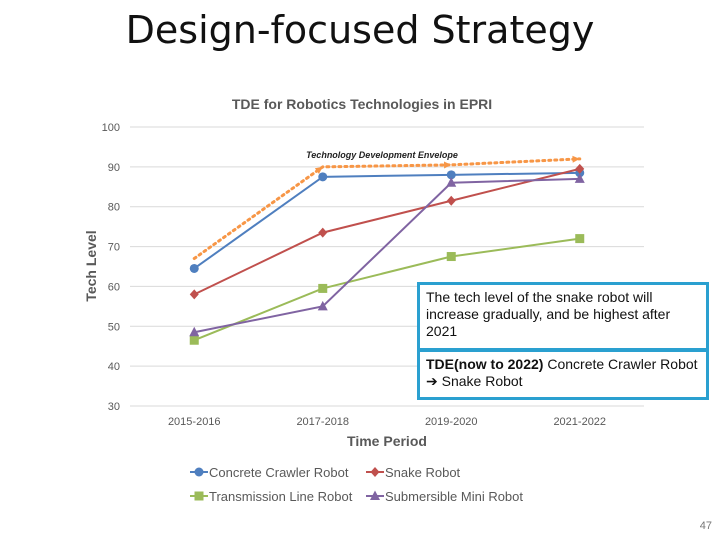  What do you see at coordinates (387, 422) in the screenshot?
I see `x-axis: 2015-2016 2017-2018 2019-2020 2021-2022` at bounding box center [387, 422].